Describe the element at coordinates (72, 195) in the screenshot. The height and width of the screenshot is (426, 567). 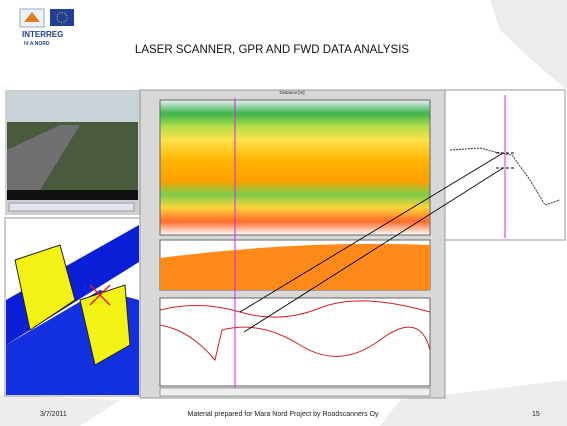
I see `video-bar` at that location.